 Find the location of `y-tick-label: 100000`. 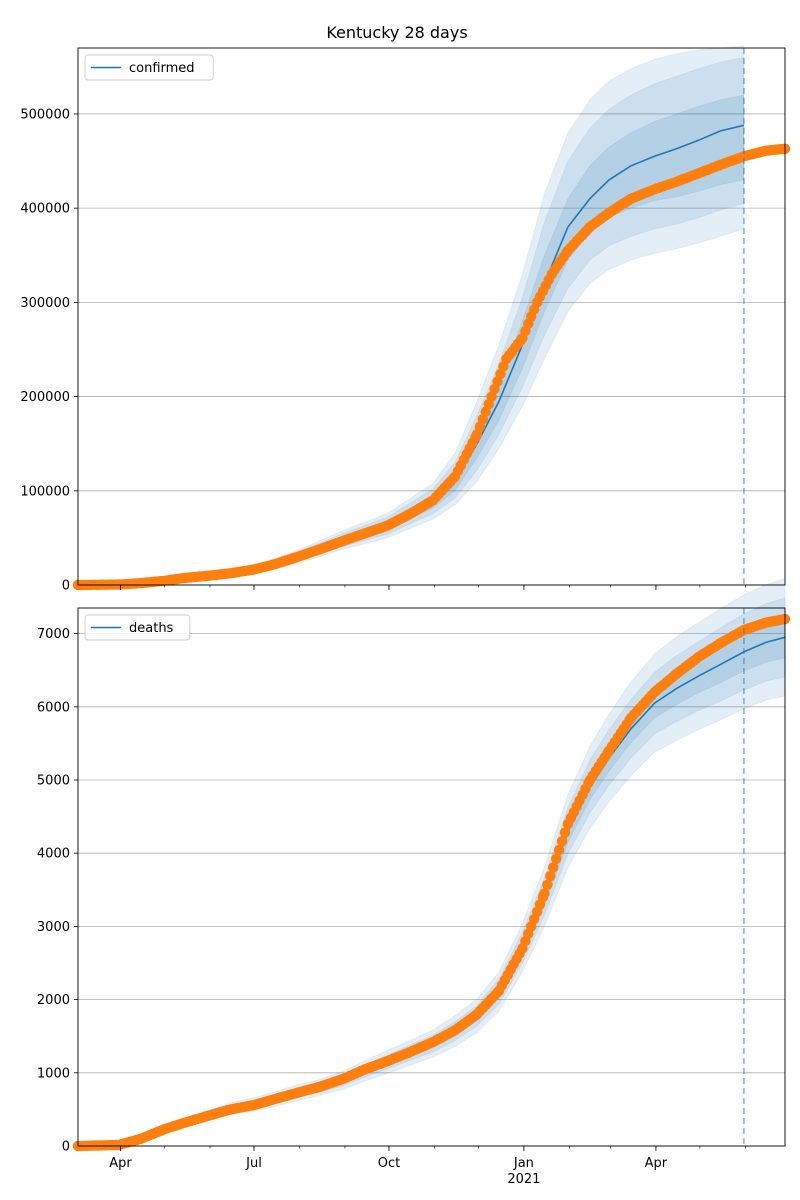

y-tick-label: 100000 is located at coordinates (45, 491).